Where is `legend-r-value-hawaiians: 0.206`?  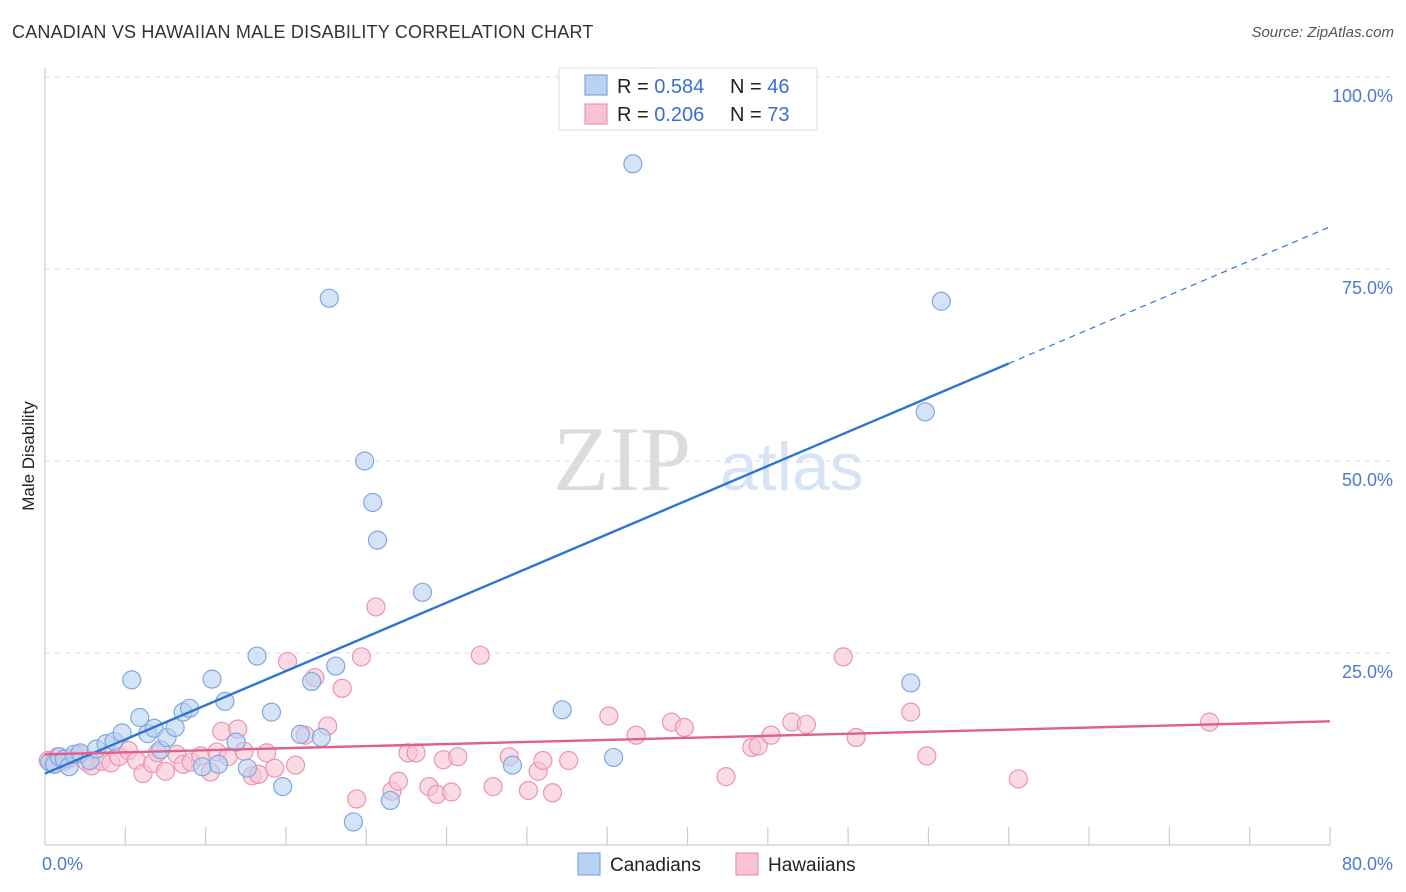
legend-r-value-hawaiians: 0.206 is located at coordinates (679, 115).